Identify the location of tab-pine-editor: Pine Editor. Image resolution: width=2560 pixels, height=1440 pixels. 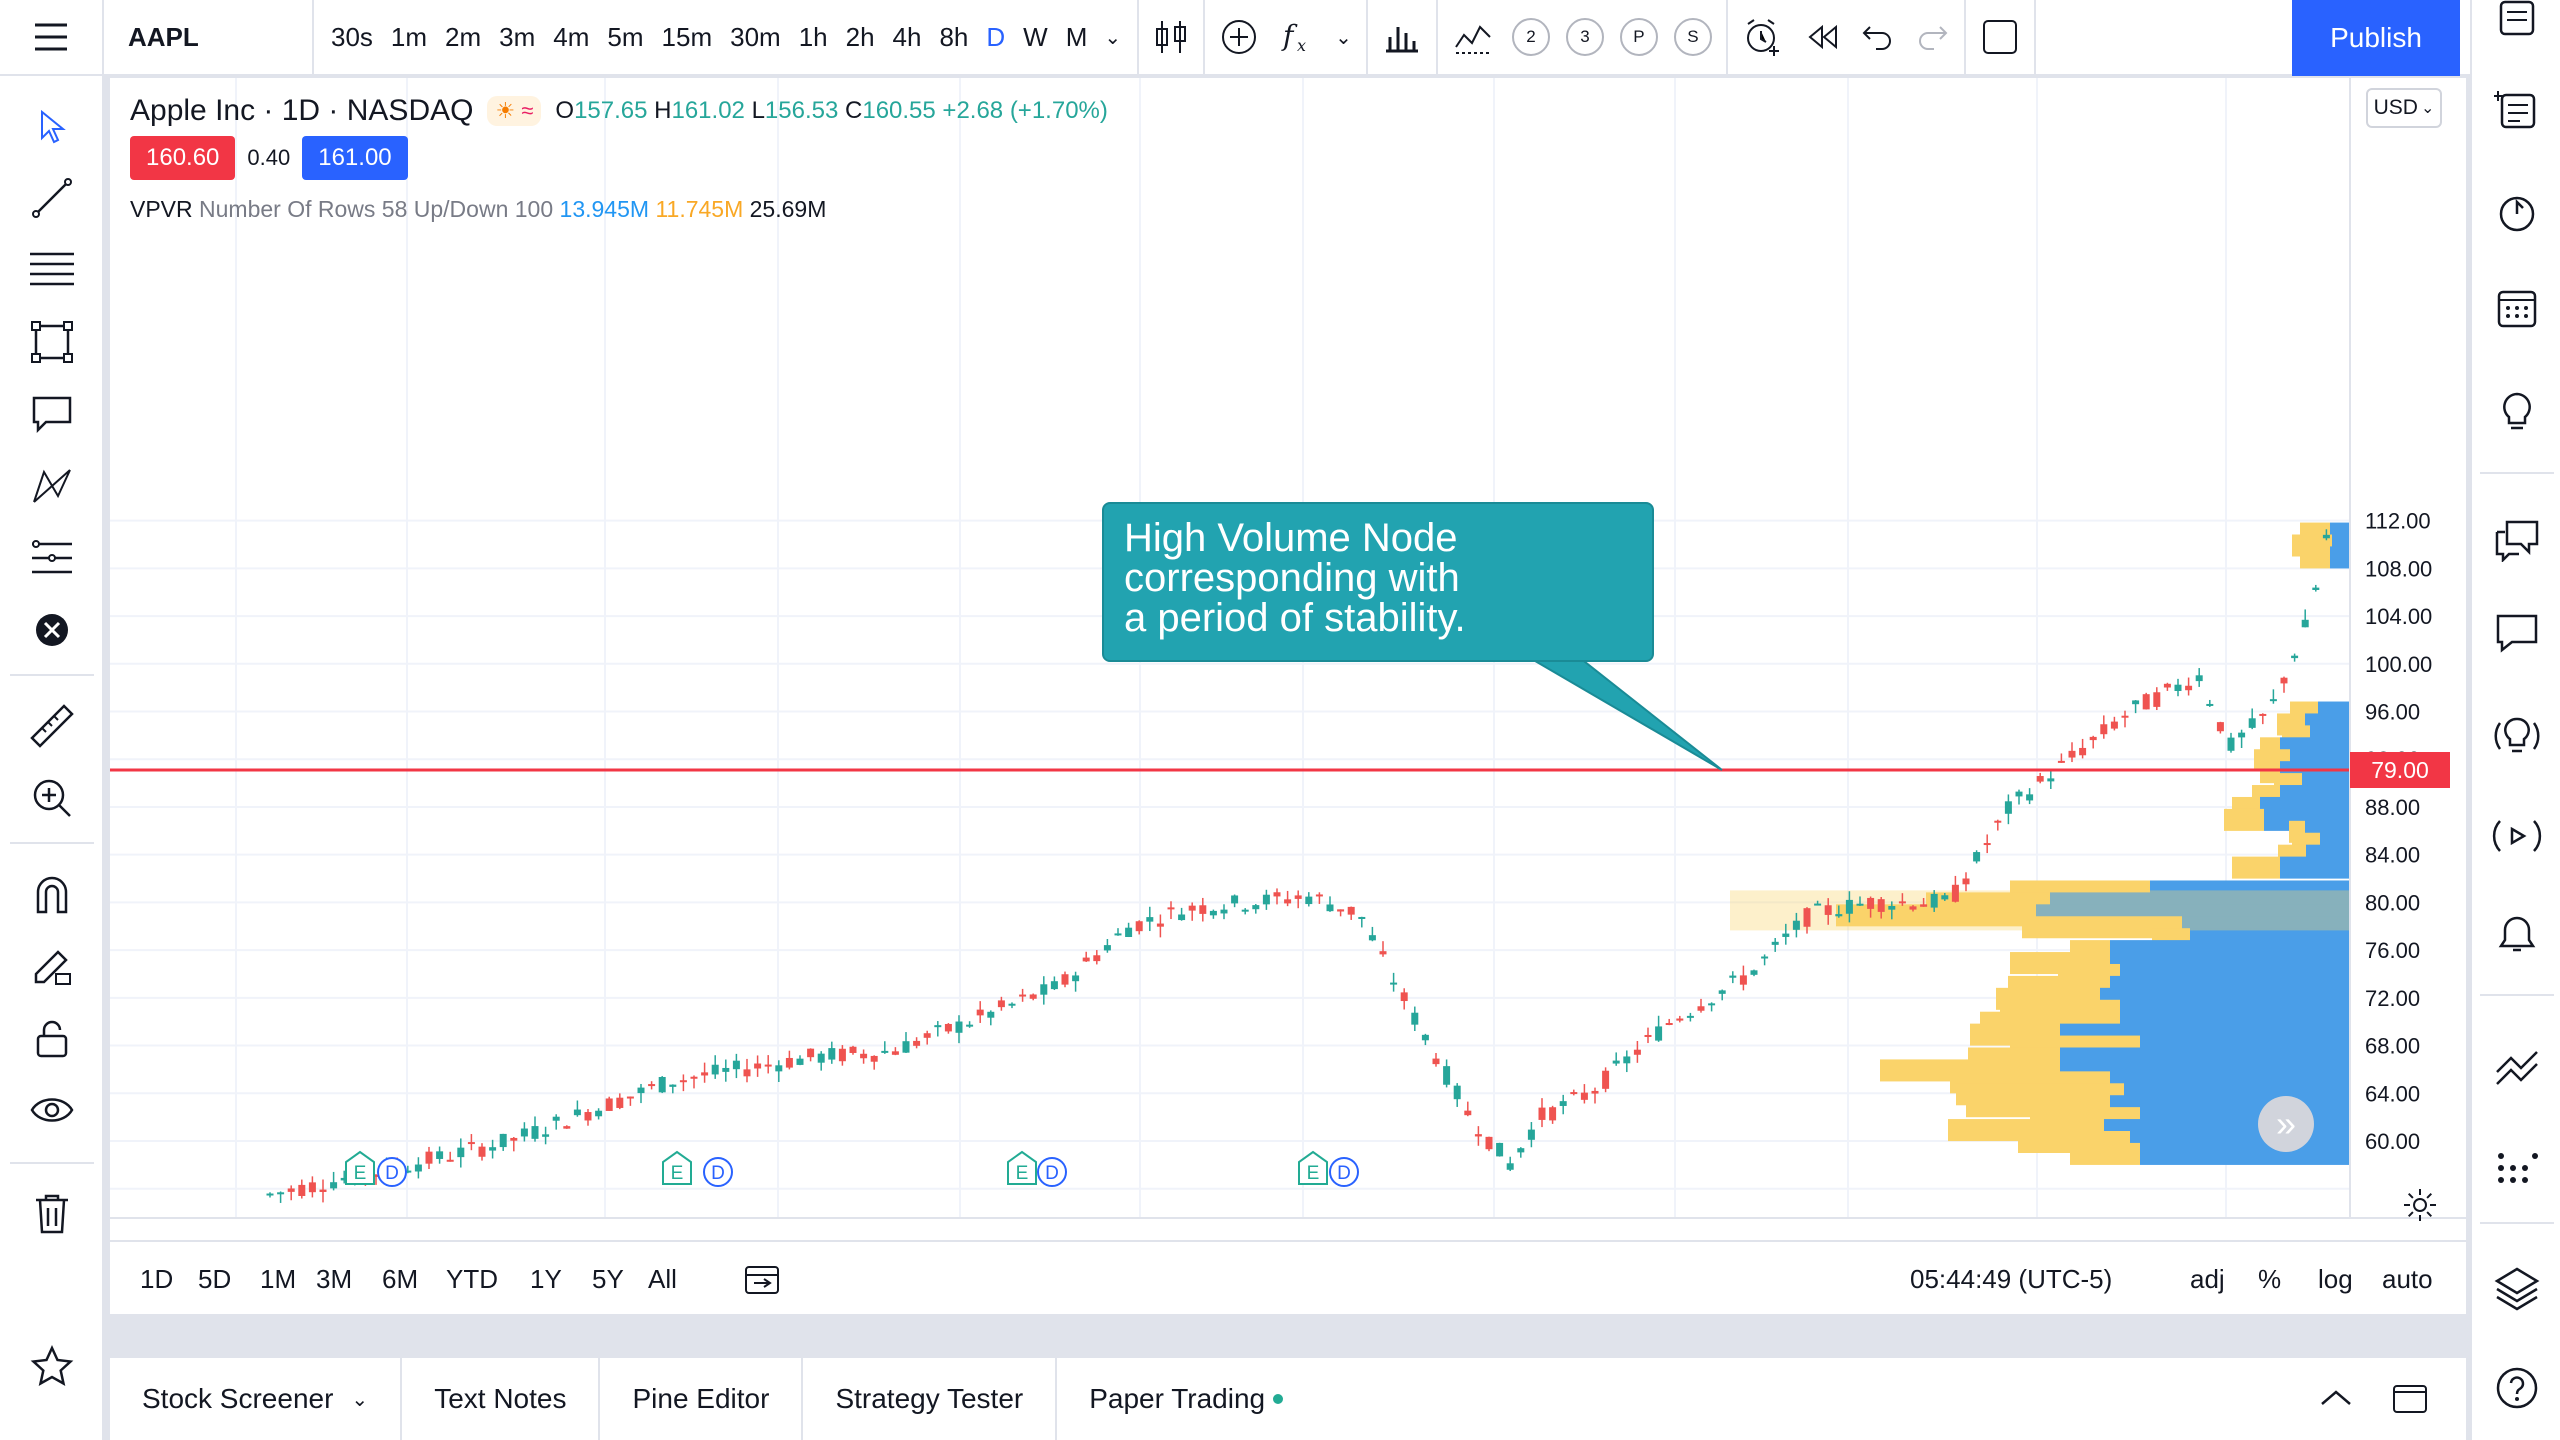
(702, 1399).